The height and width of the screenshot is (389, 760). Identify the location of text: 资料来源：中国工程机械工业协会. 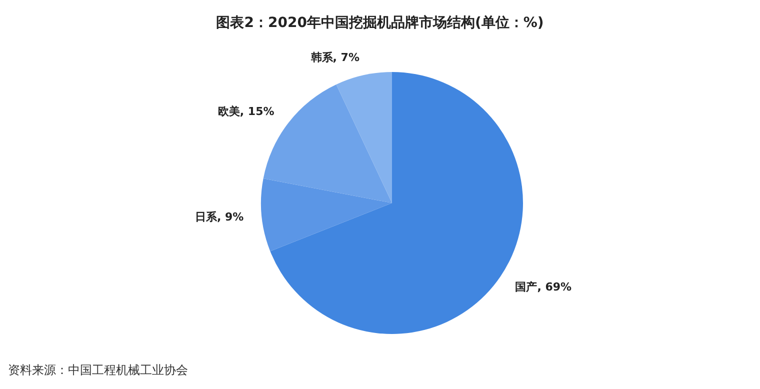
(98, 370).